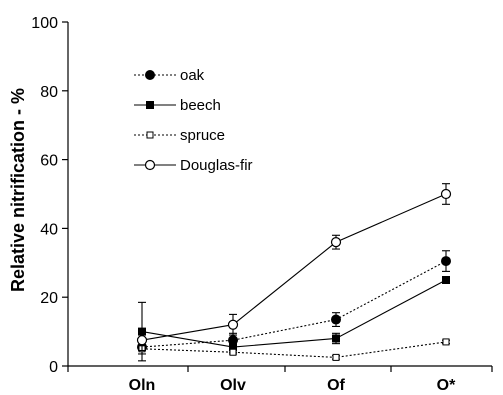 This screenshot has height=395, width=503. What do you see at coordinates (193, 120) in the screenshot?
I see `legend: oak beech spruce Douglas-fir` at bounding box center [193, 120].